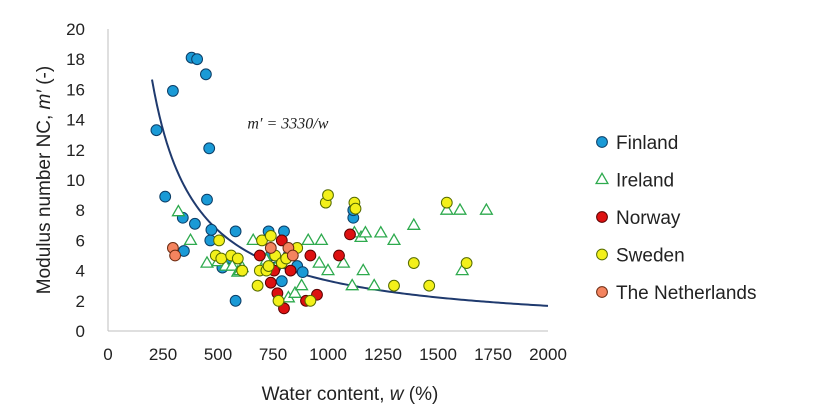 This screenshot has width=814, height=419. What do you see at coordinates (273, 354) in the screenshot?
I see `x-tick-label: 750` at bounding box center [273, 354].